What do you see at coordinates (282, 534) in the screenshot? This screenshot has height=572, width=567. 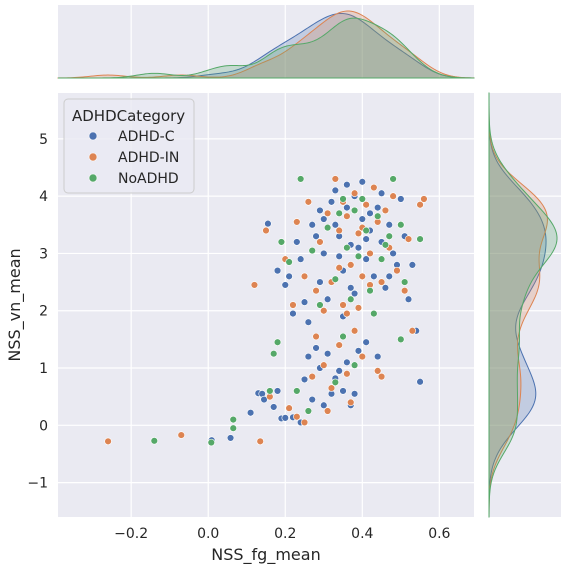 I see `x-tick-labels: −0.2 0.0 0.2 0.4 0.6` at bounding box center [282, 534].